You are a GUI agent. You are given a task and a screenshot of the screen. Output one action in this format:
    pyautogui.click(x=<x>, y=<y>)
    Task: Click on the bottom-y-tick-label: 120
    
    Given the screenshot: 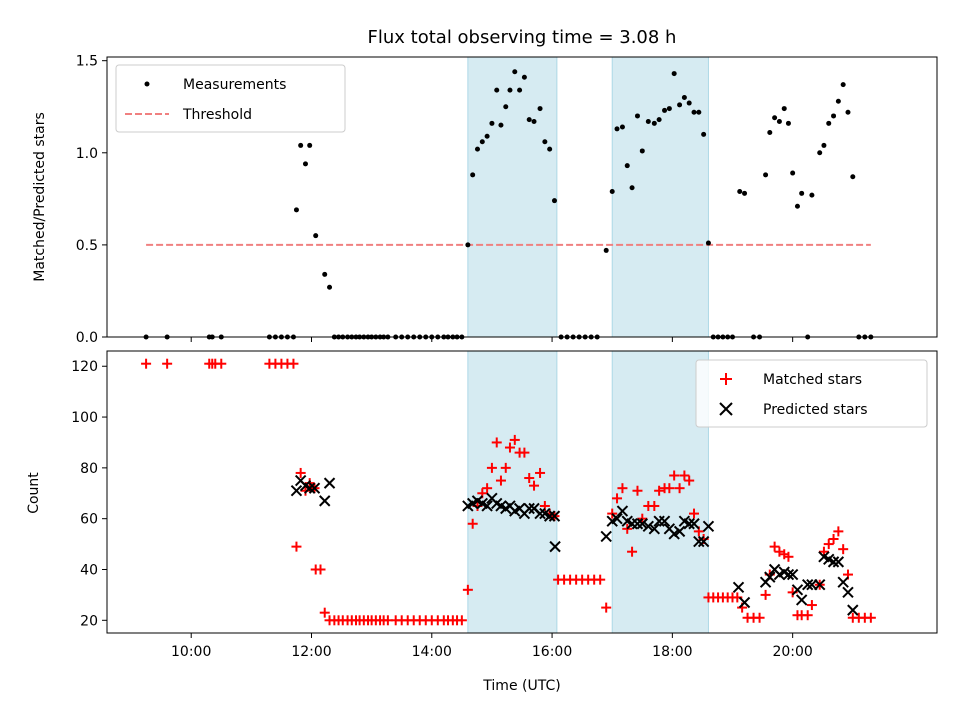 What is the action you would take?
    pyautogui.click(x=84, y=367)
    